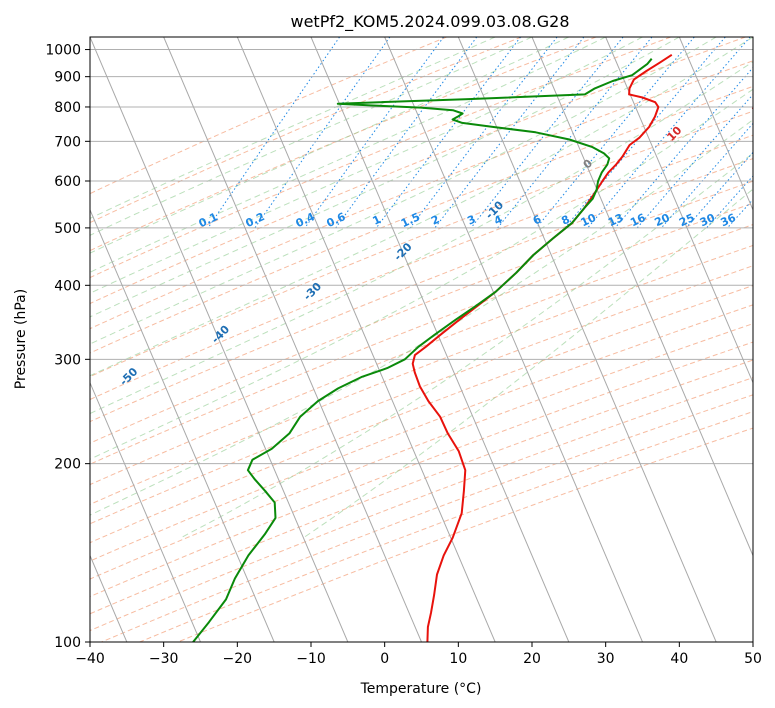 This screenshot has height=708, width=775. I want to click on x-tick-label: 40, so click(679, 659).